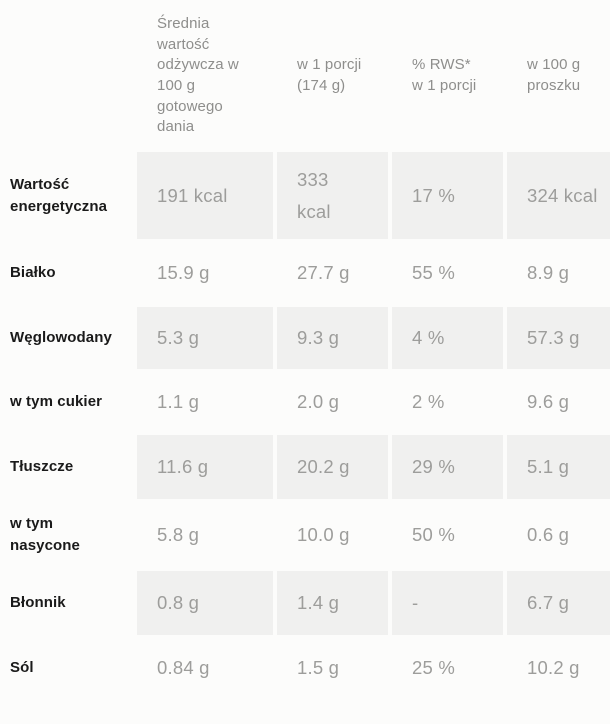 The width and height of the screenshot is (610, 724). I want to click on column-header-per-portion: w 1 porcji (174 g), so click(329, 75).